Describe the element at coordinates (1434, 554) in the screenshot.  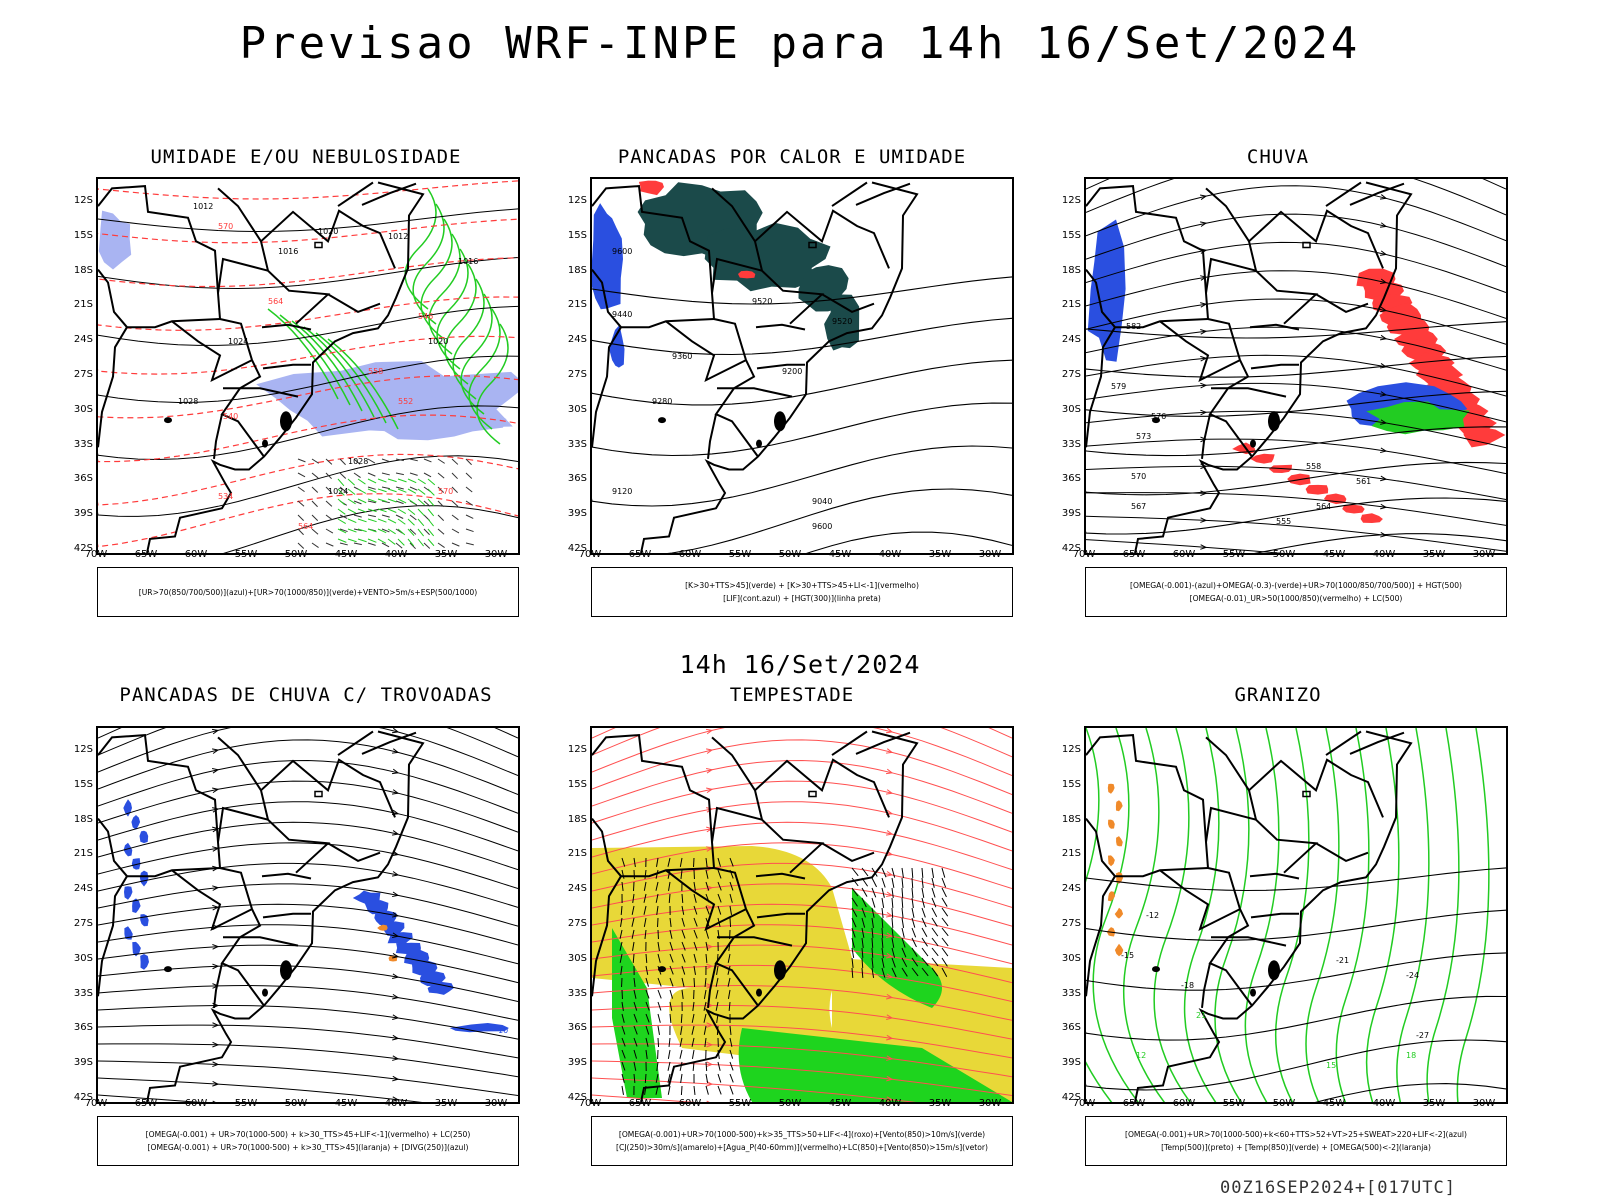
I see `lon-tick-label: 35W` at that location.